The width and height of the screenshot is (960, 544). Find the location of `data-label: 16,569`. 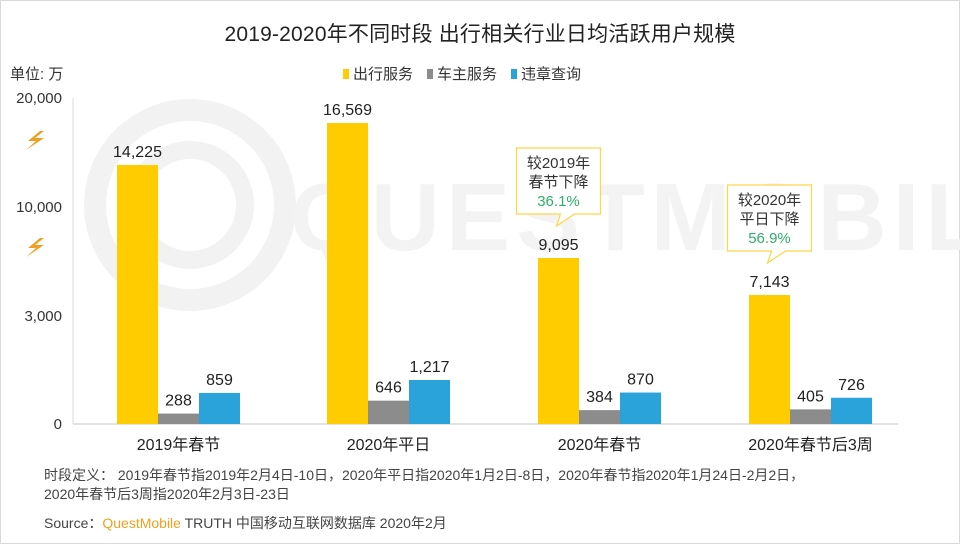

data-label: 16,569 is located at coordinates (347, 110).